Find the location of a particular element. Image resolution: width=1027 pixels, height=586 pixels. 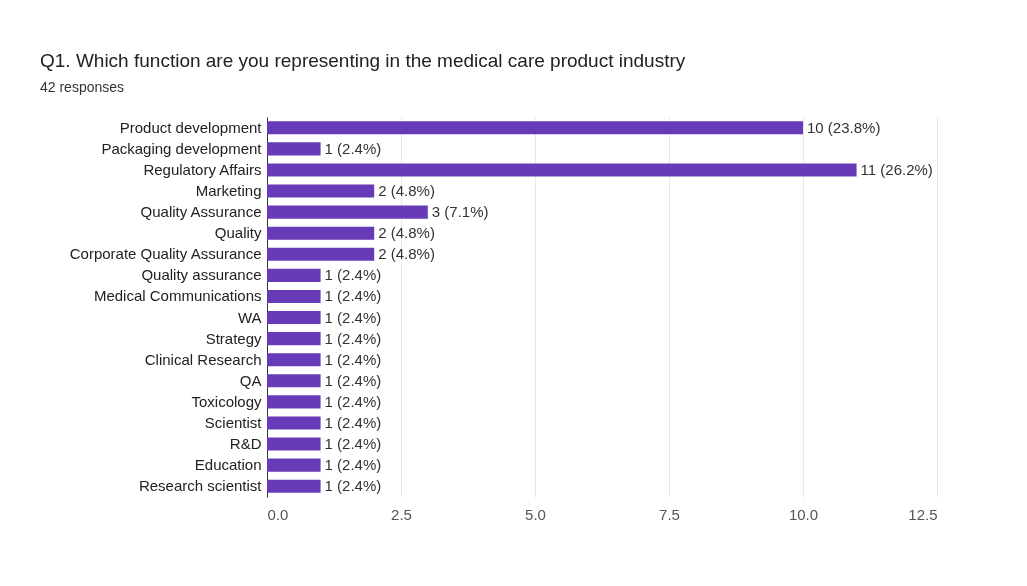

x-tick-label: 5.0 is located at coordinates (535, 514).